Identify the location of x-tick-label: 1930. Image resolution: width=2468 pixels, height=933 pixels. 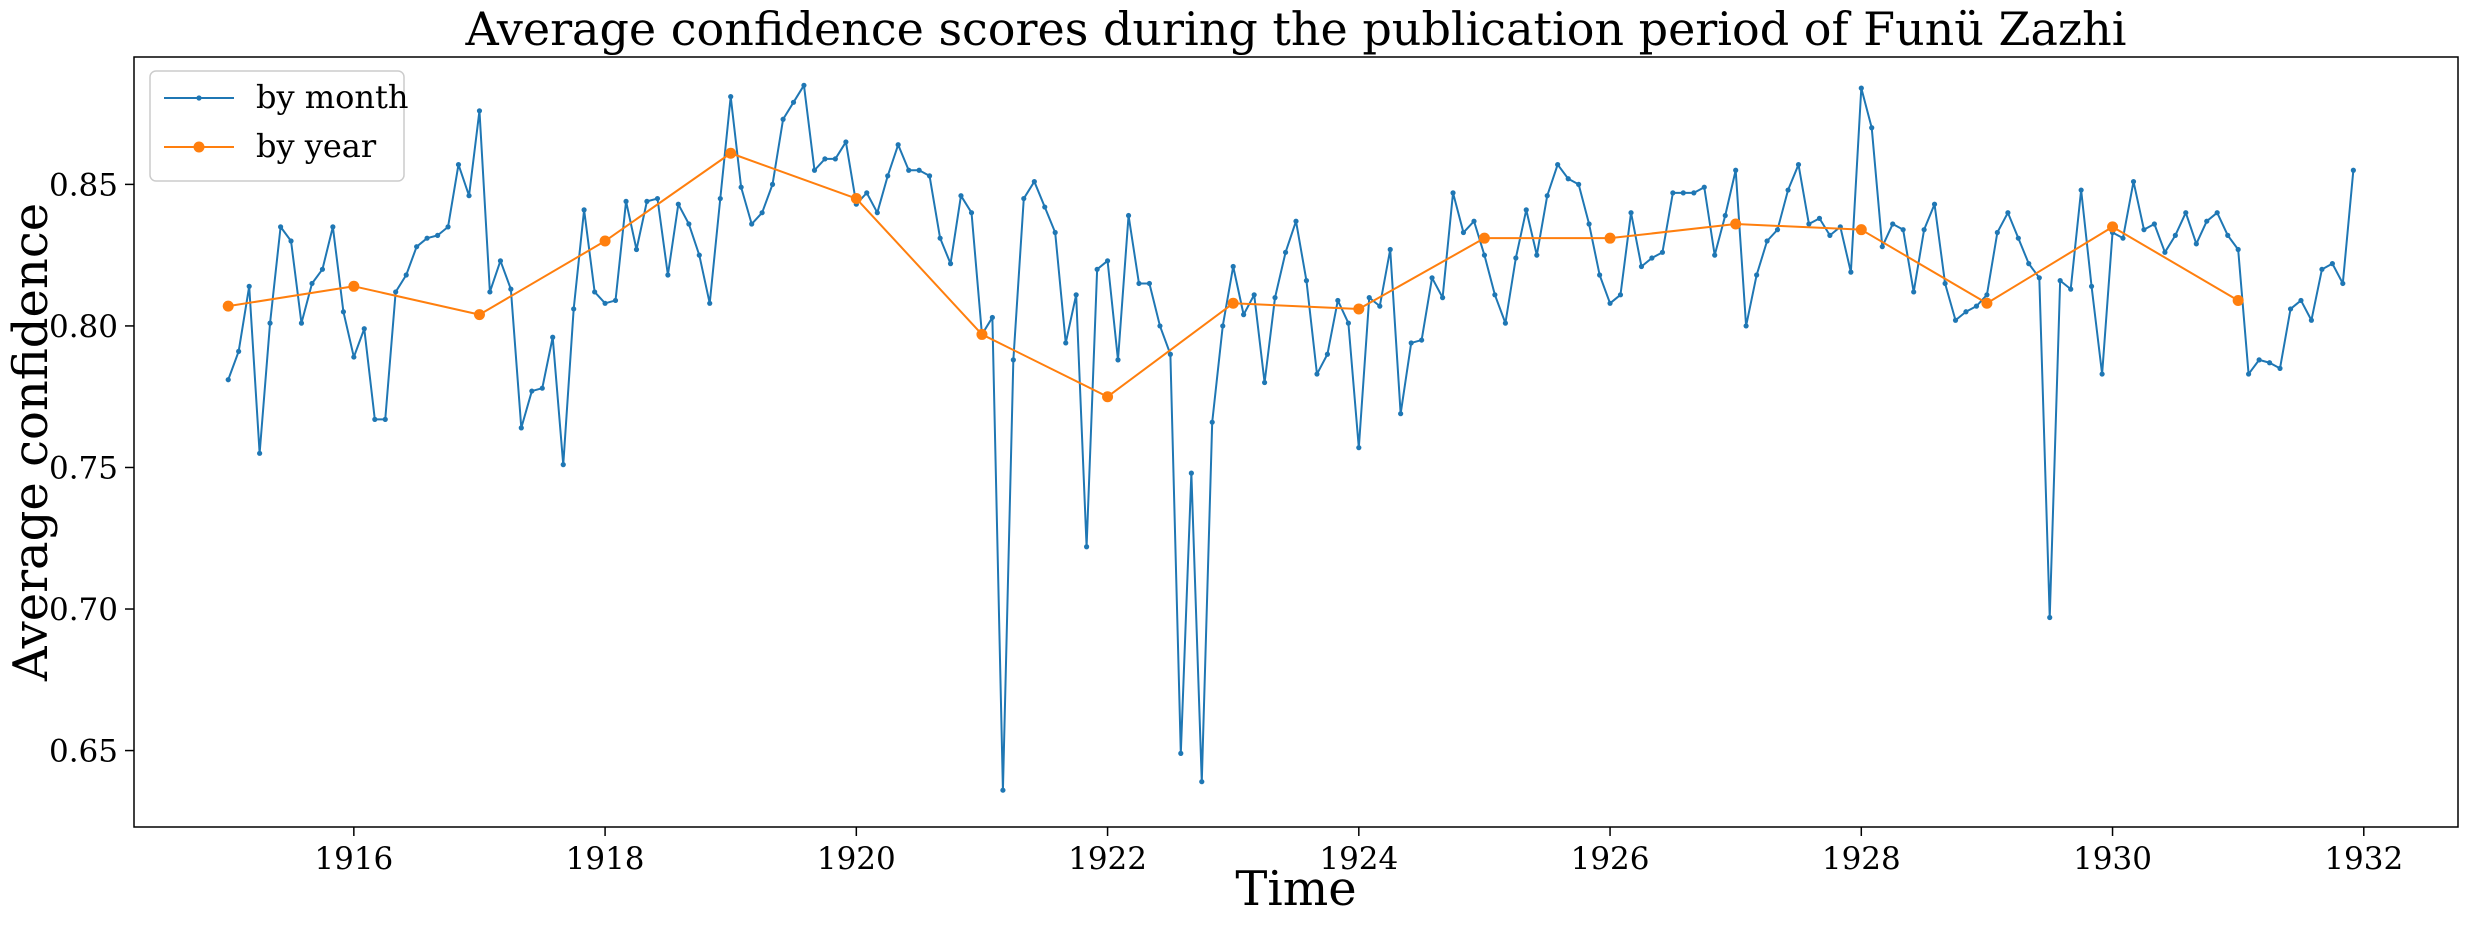
(2112, 859).